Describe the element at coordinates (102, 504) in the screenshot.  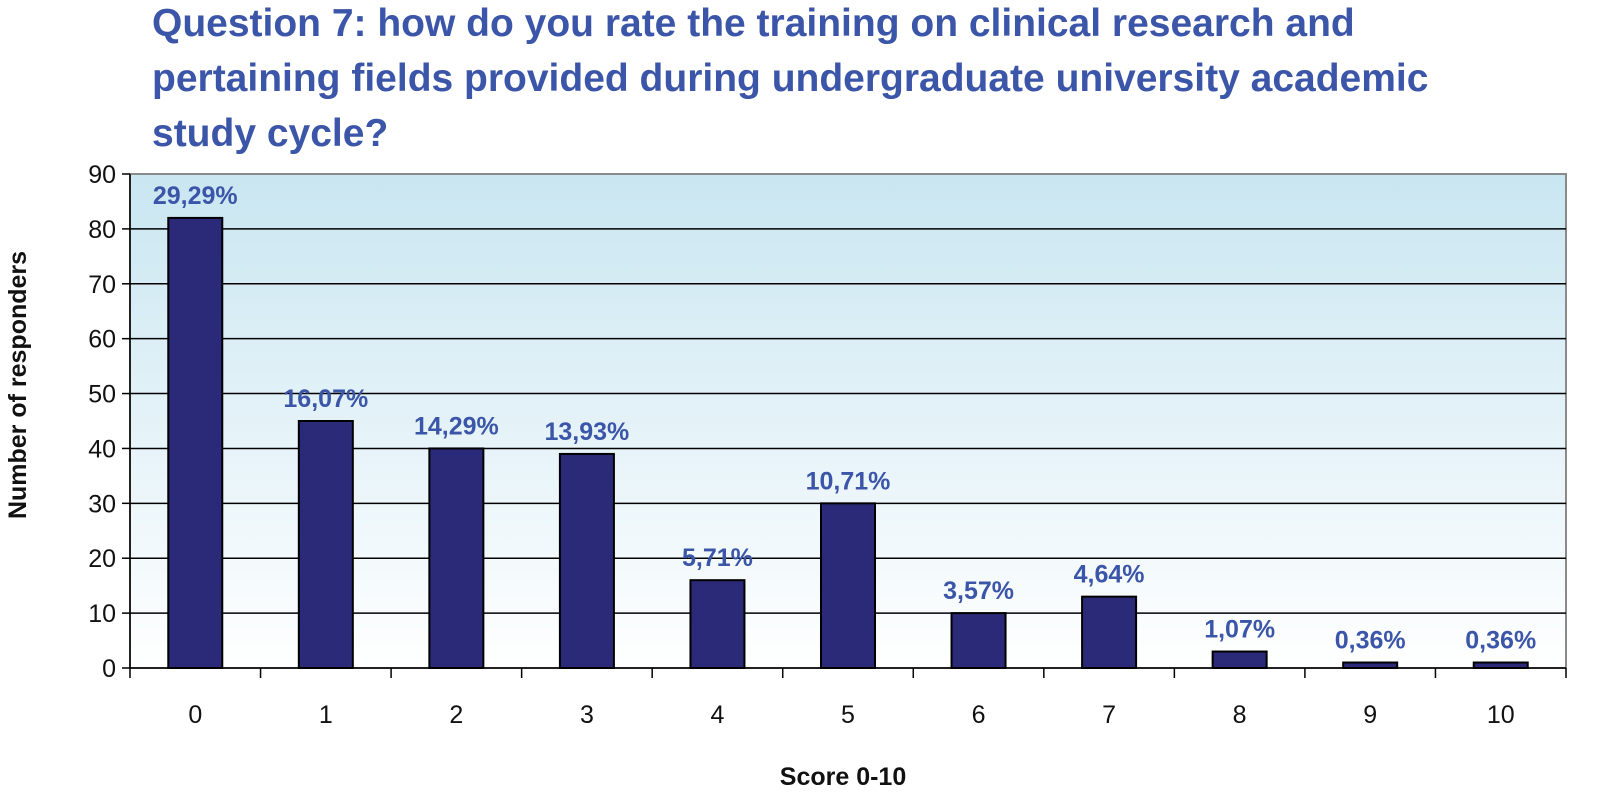
I see `y-tick-label: 30` at that location.